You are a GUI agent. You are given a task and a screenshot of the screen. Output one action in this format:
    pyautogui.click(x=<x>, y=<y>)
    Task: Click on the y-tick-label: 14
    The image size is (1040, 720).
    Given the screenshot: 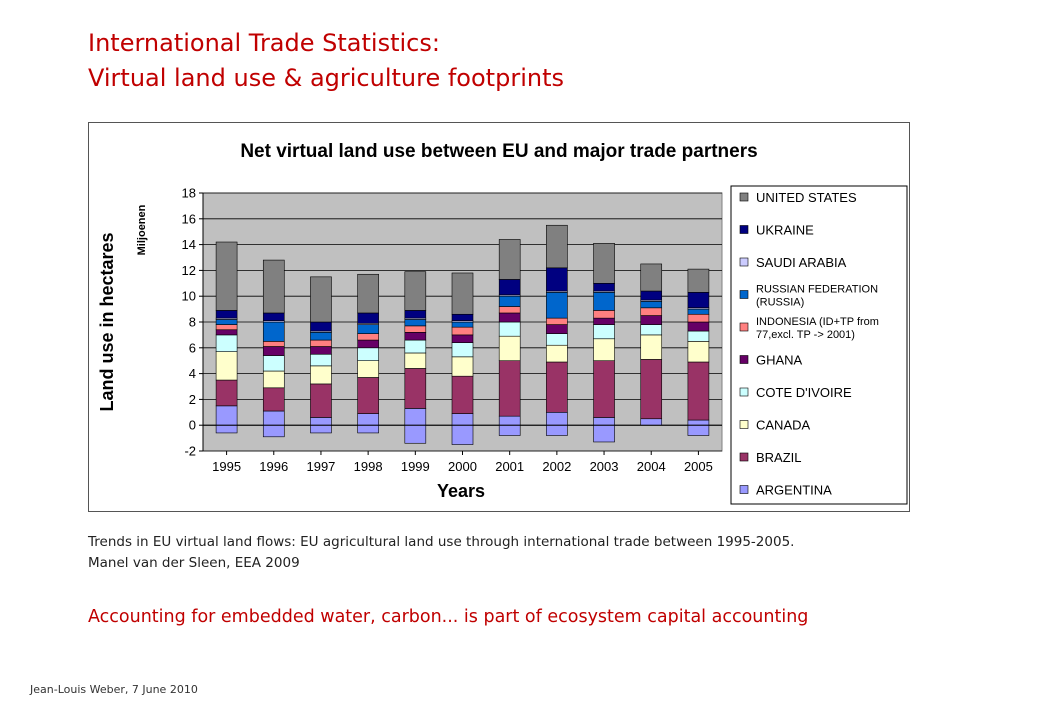 What is the action you would take?
    pyautogui.click(x=189, y=244)
    